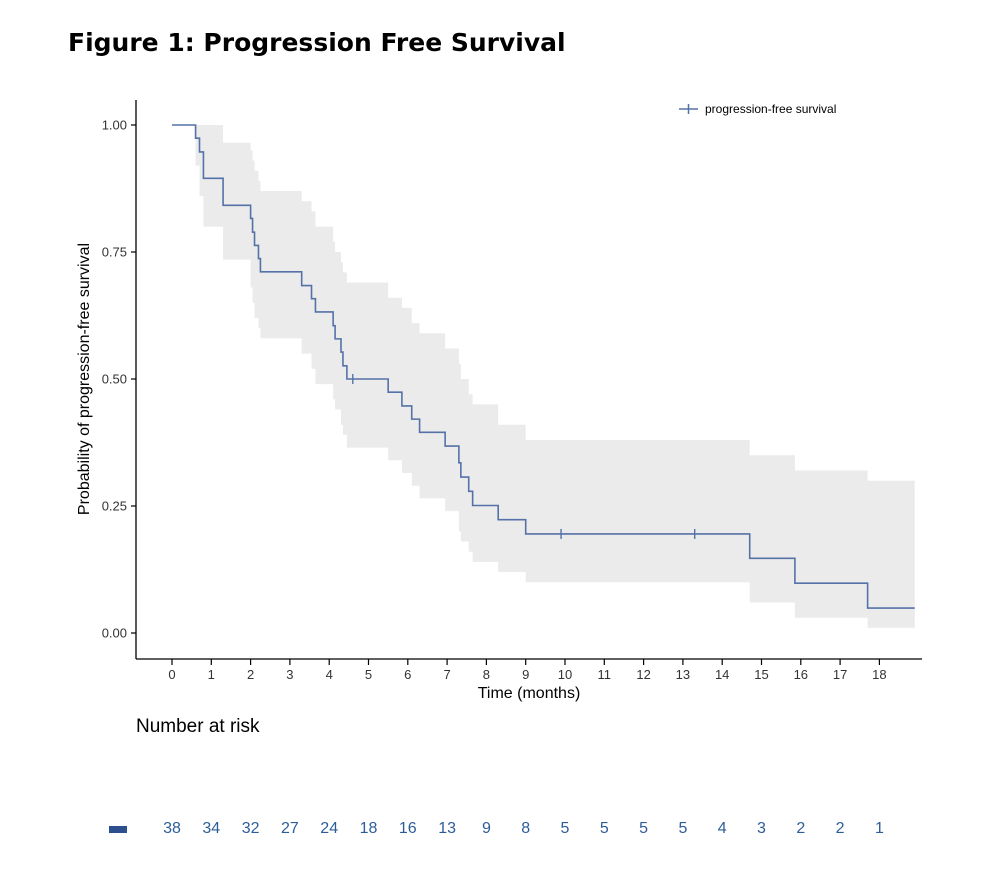  I want to click on risk-count: 9, so click(486, 828).